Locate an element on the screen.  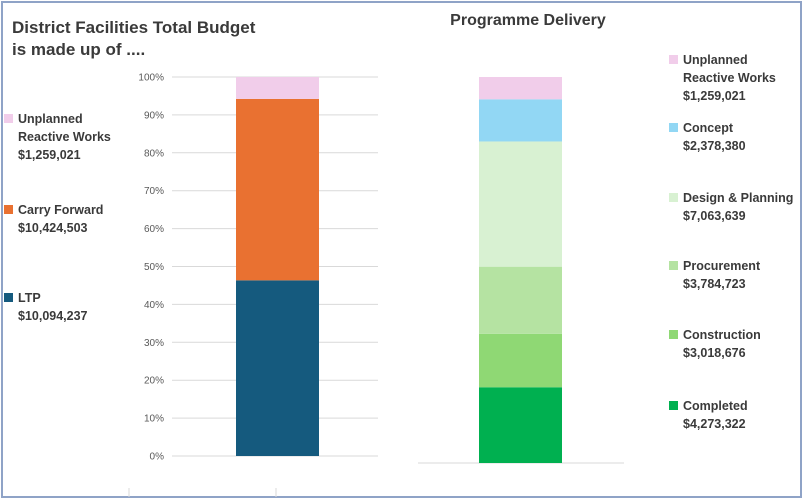
left-legend-item-unplanned: Unplanned Reactive Works $1,259,021 is located at coordinates (66, 137).